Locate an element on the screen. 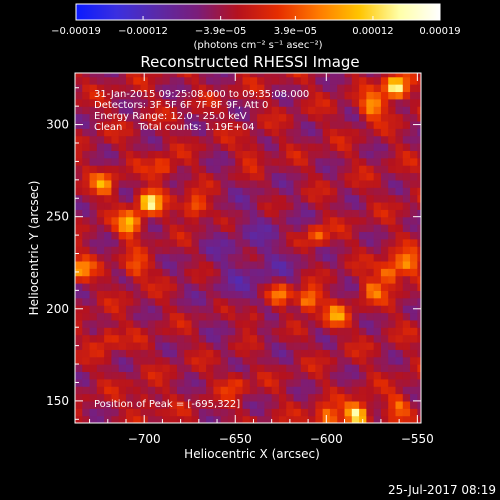 The image size is (500, 500). info-line-time: 31-Jan-2015 09:25:08.000 to 09:35:08.000 is located at coordinates (201, 94).